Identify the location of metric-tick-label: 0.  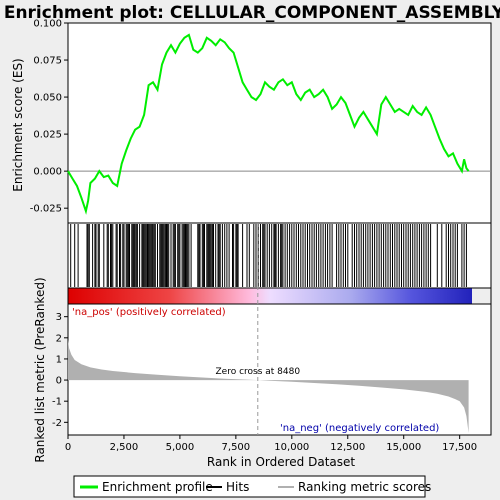
(59, 381).